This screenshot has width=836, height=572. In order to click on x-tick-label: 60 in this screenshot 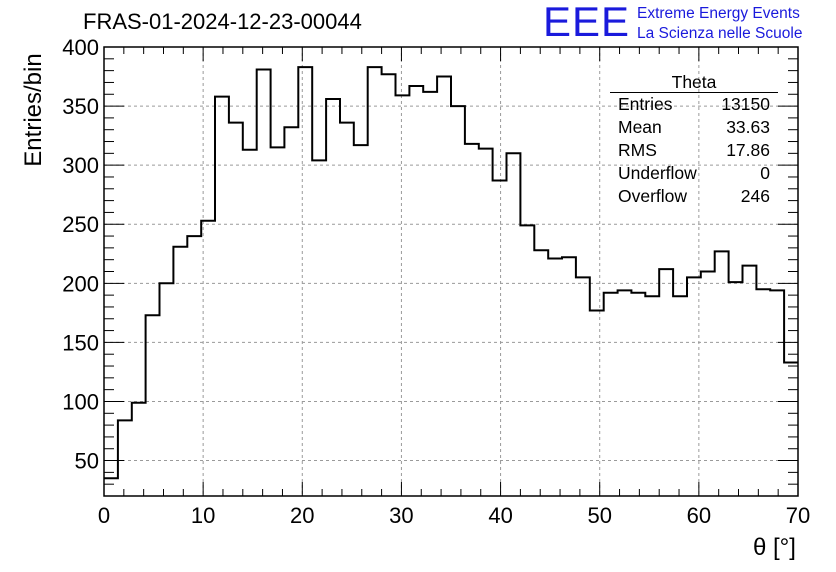, I will do `click(699, 515)`.